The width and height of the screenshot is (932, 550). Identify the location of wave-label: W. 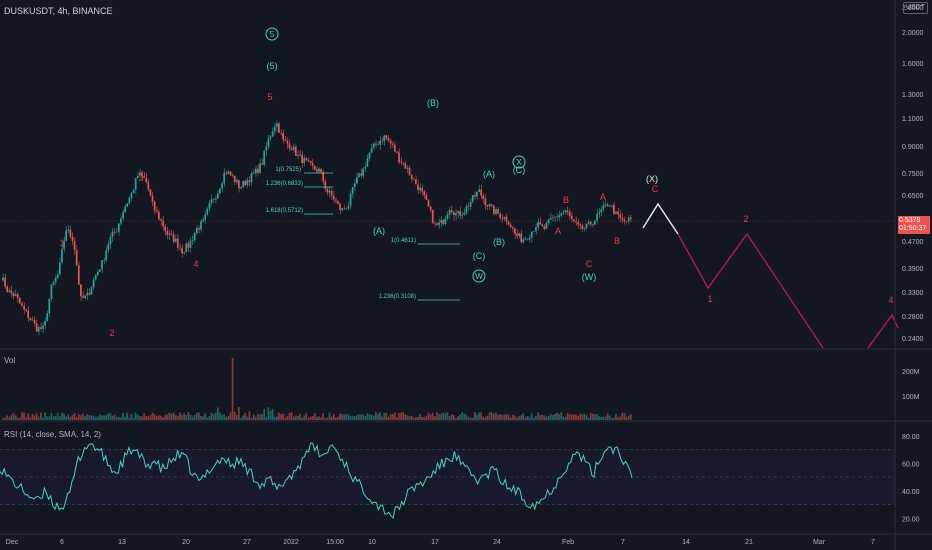
(479, 276).